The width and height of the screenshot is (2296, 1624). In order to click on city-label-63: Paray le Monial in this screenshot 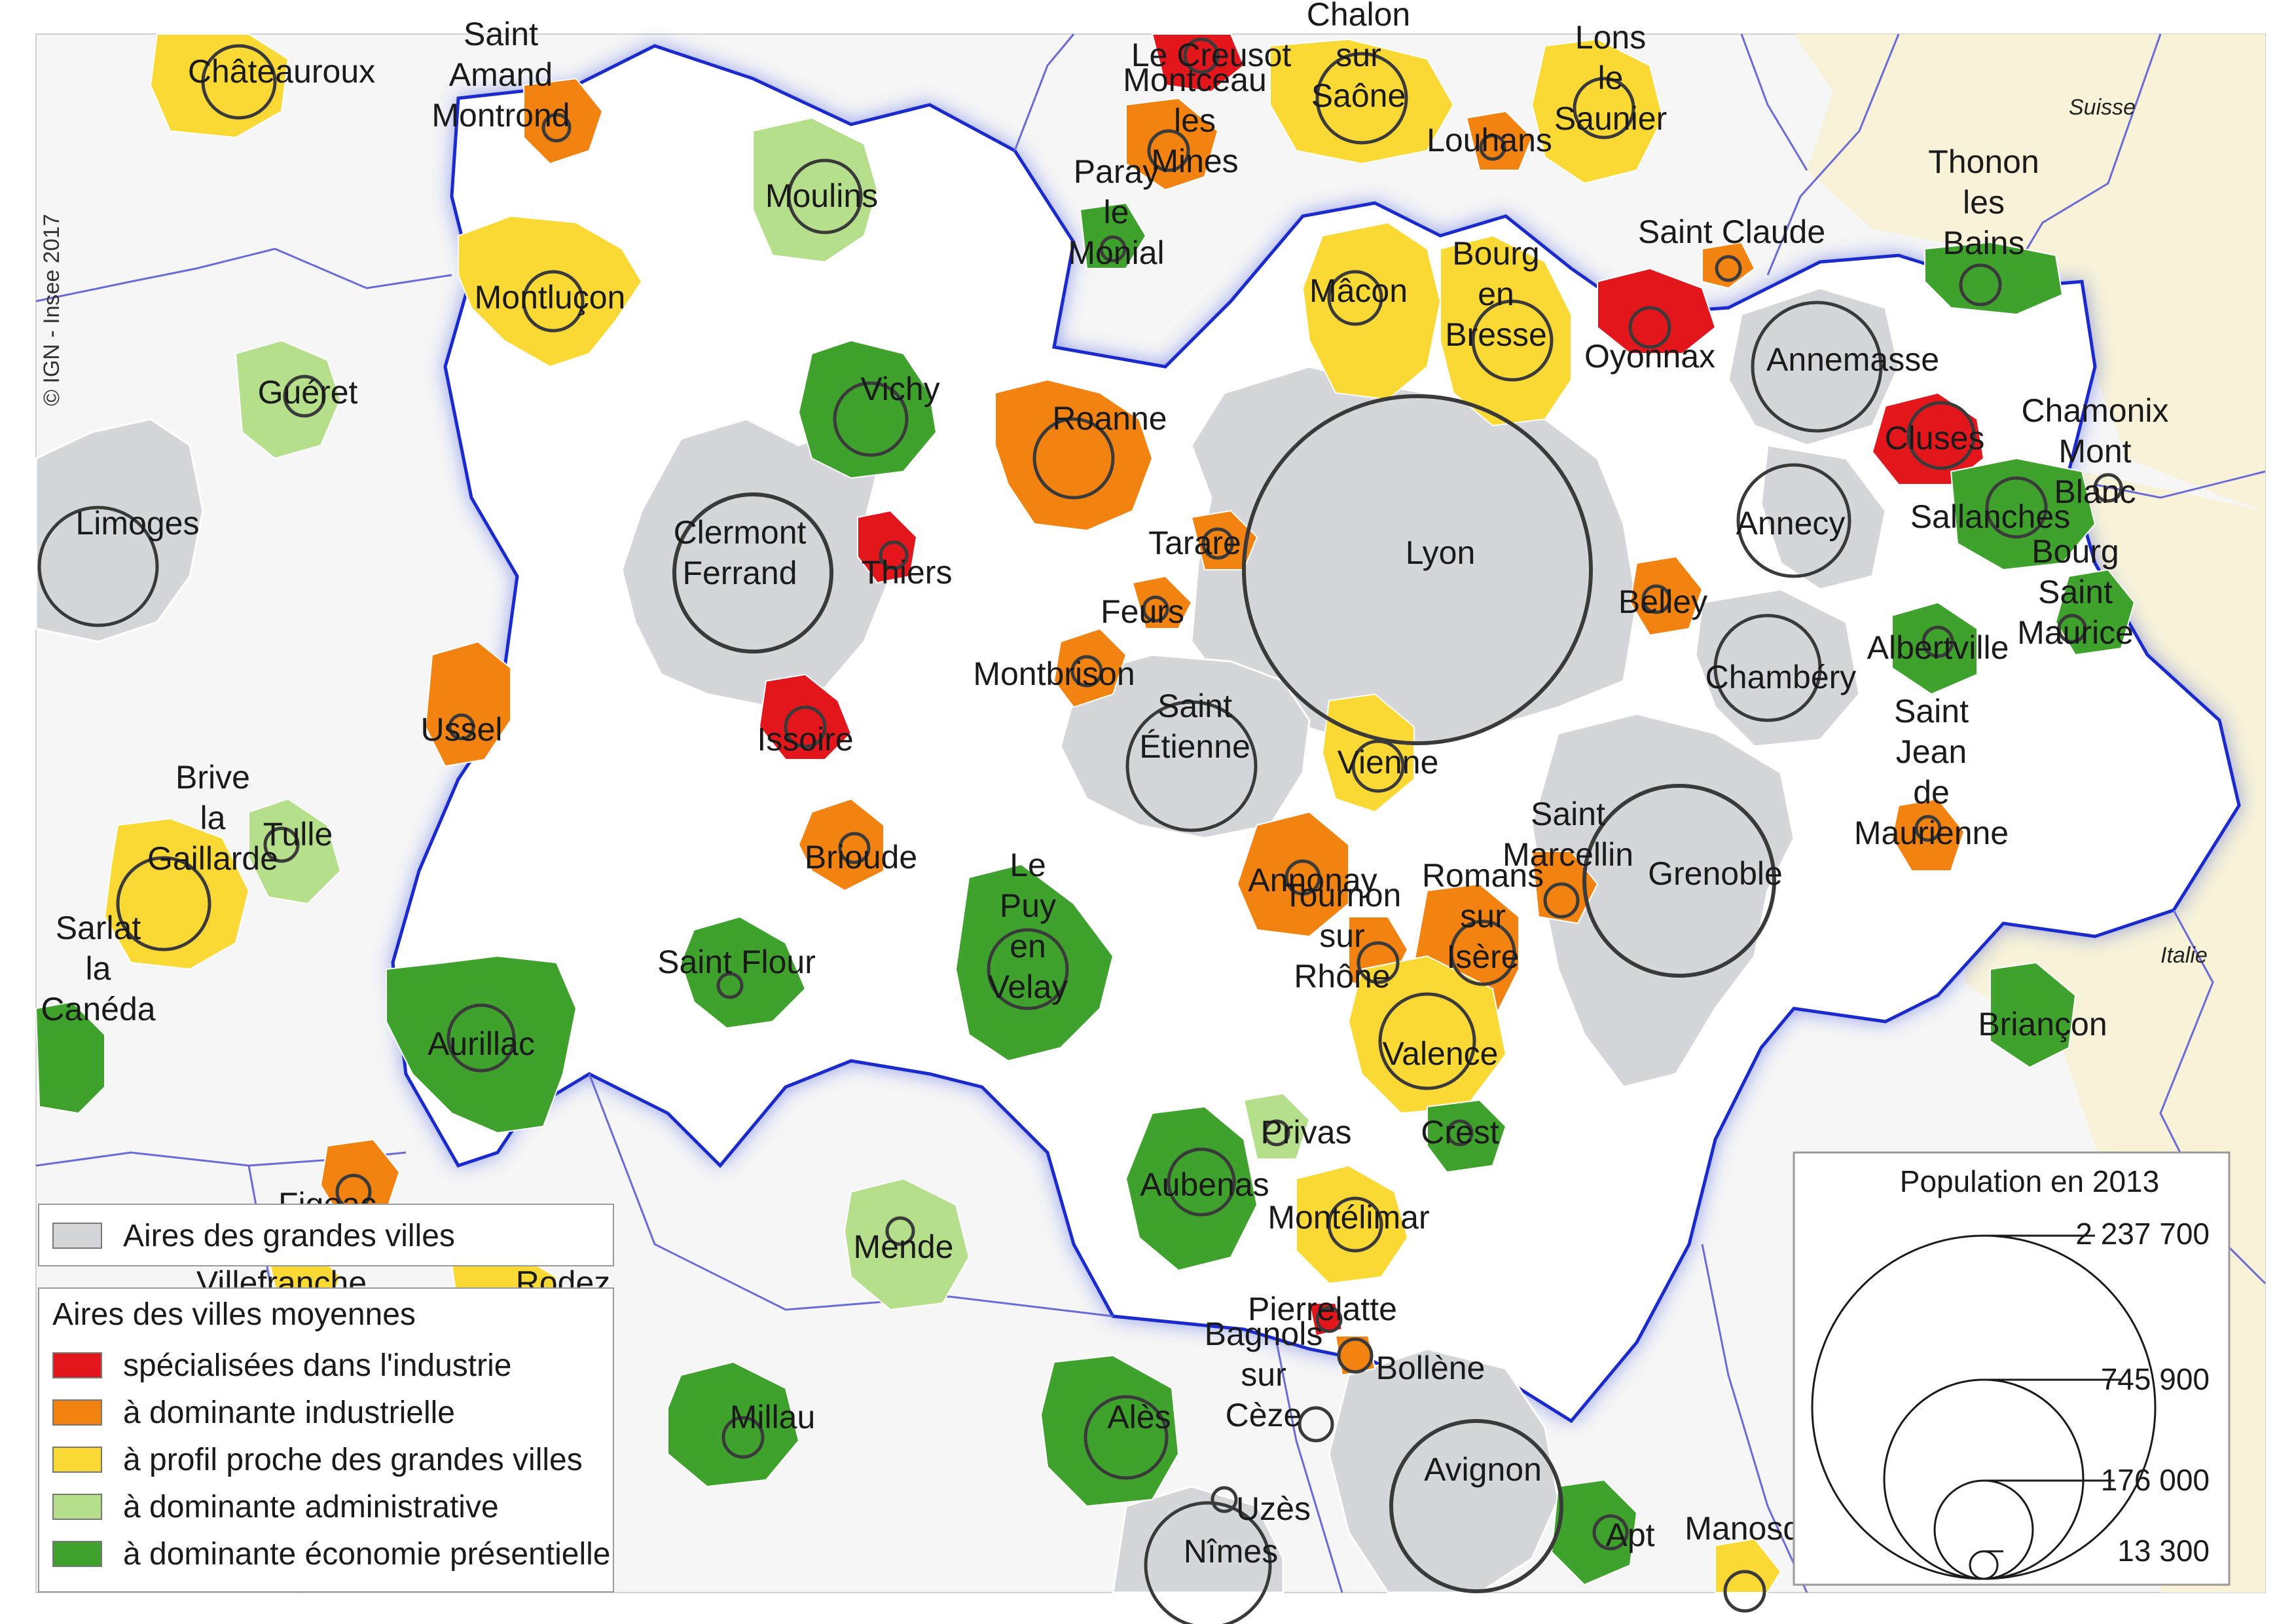, I will do `click(1116, 212)`.